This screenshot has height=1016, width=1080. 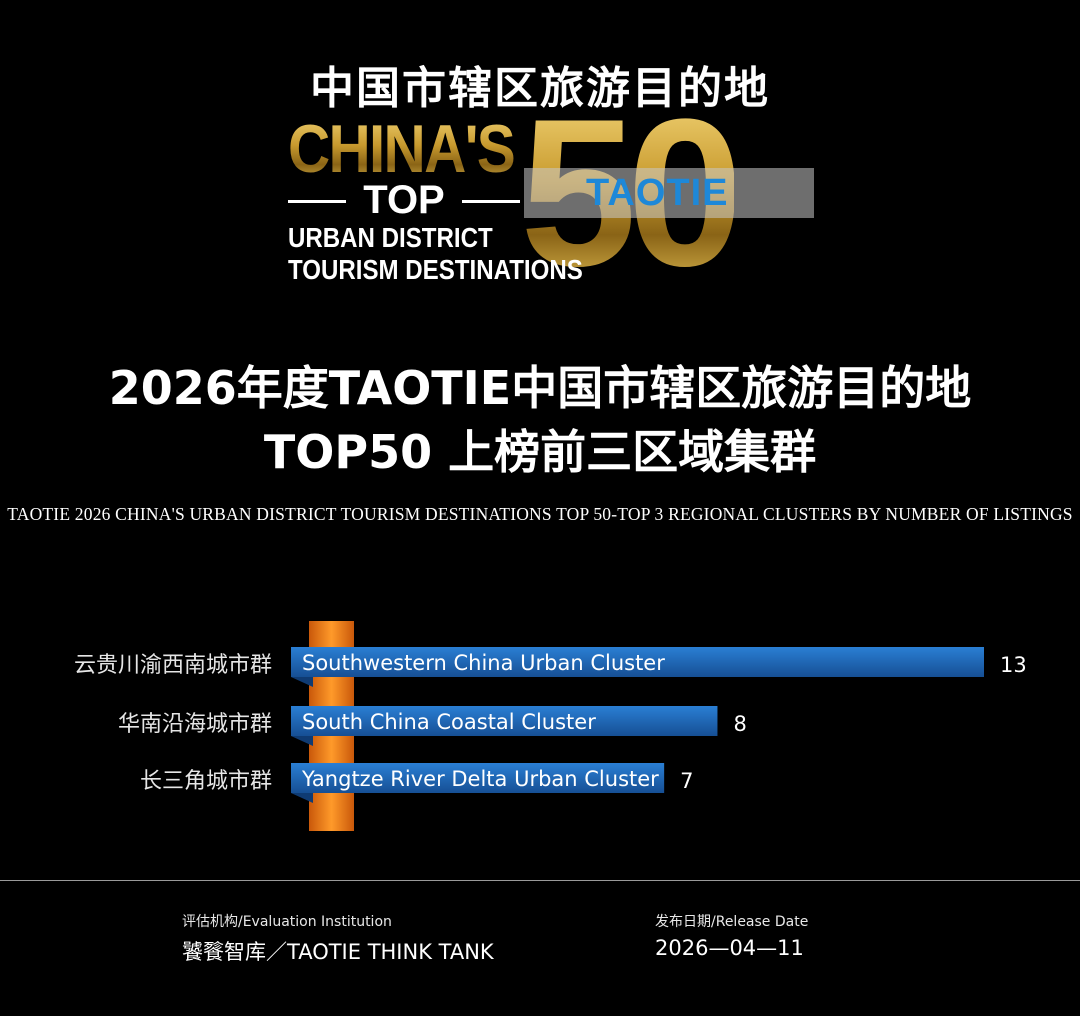 I want to click on page-title-line-1: 2026年度TAOTIE中国市辖区旅游目的地, so click(x=540, y=388).